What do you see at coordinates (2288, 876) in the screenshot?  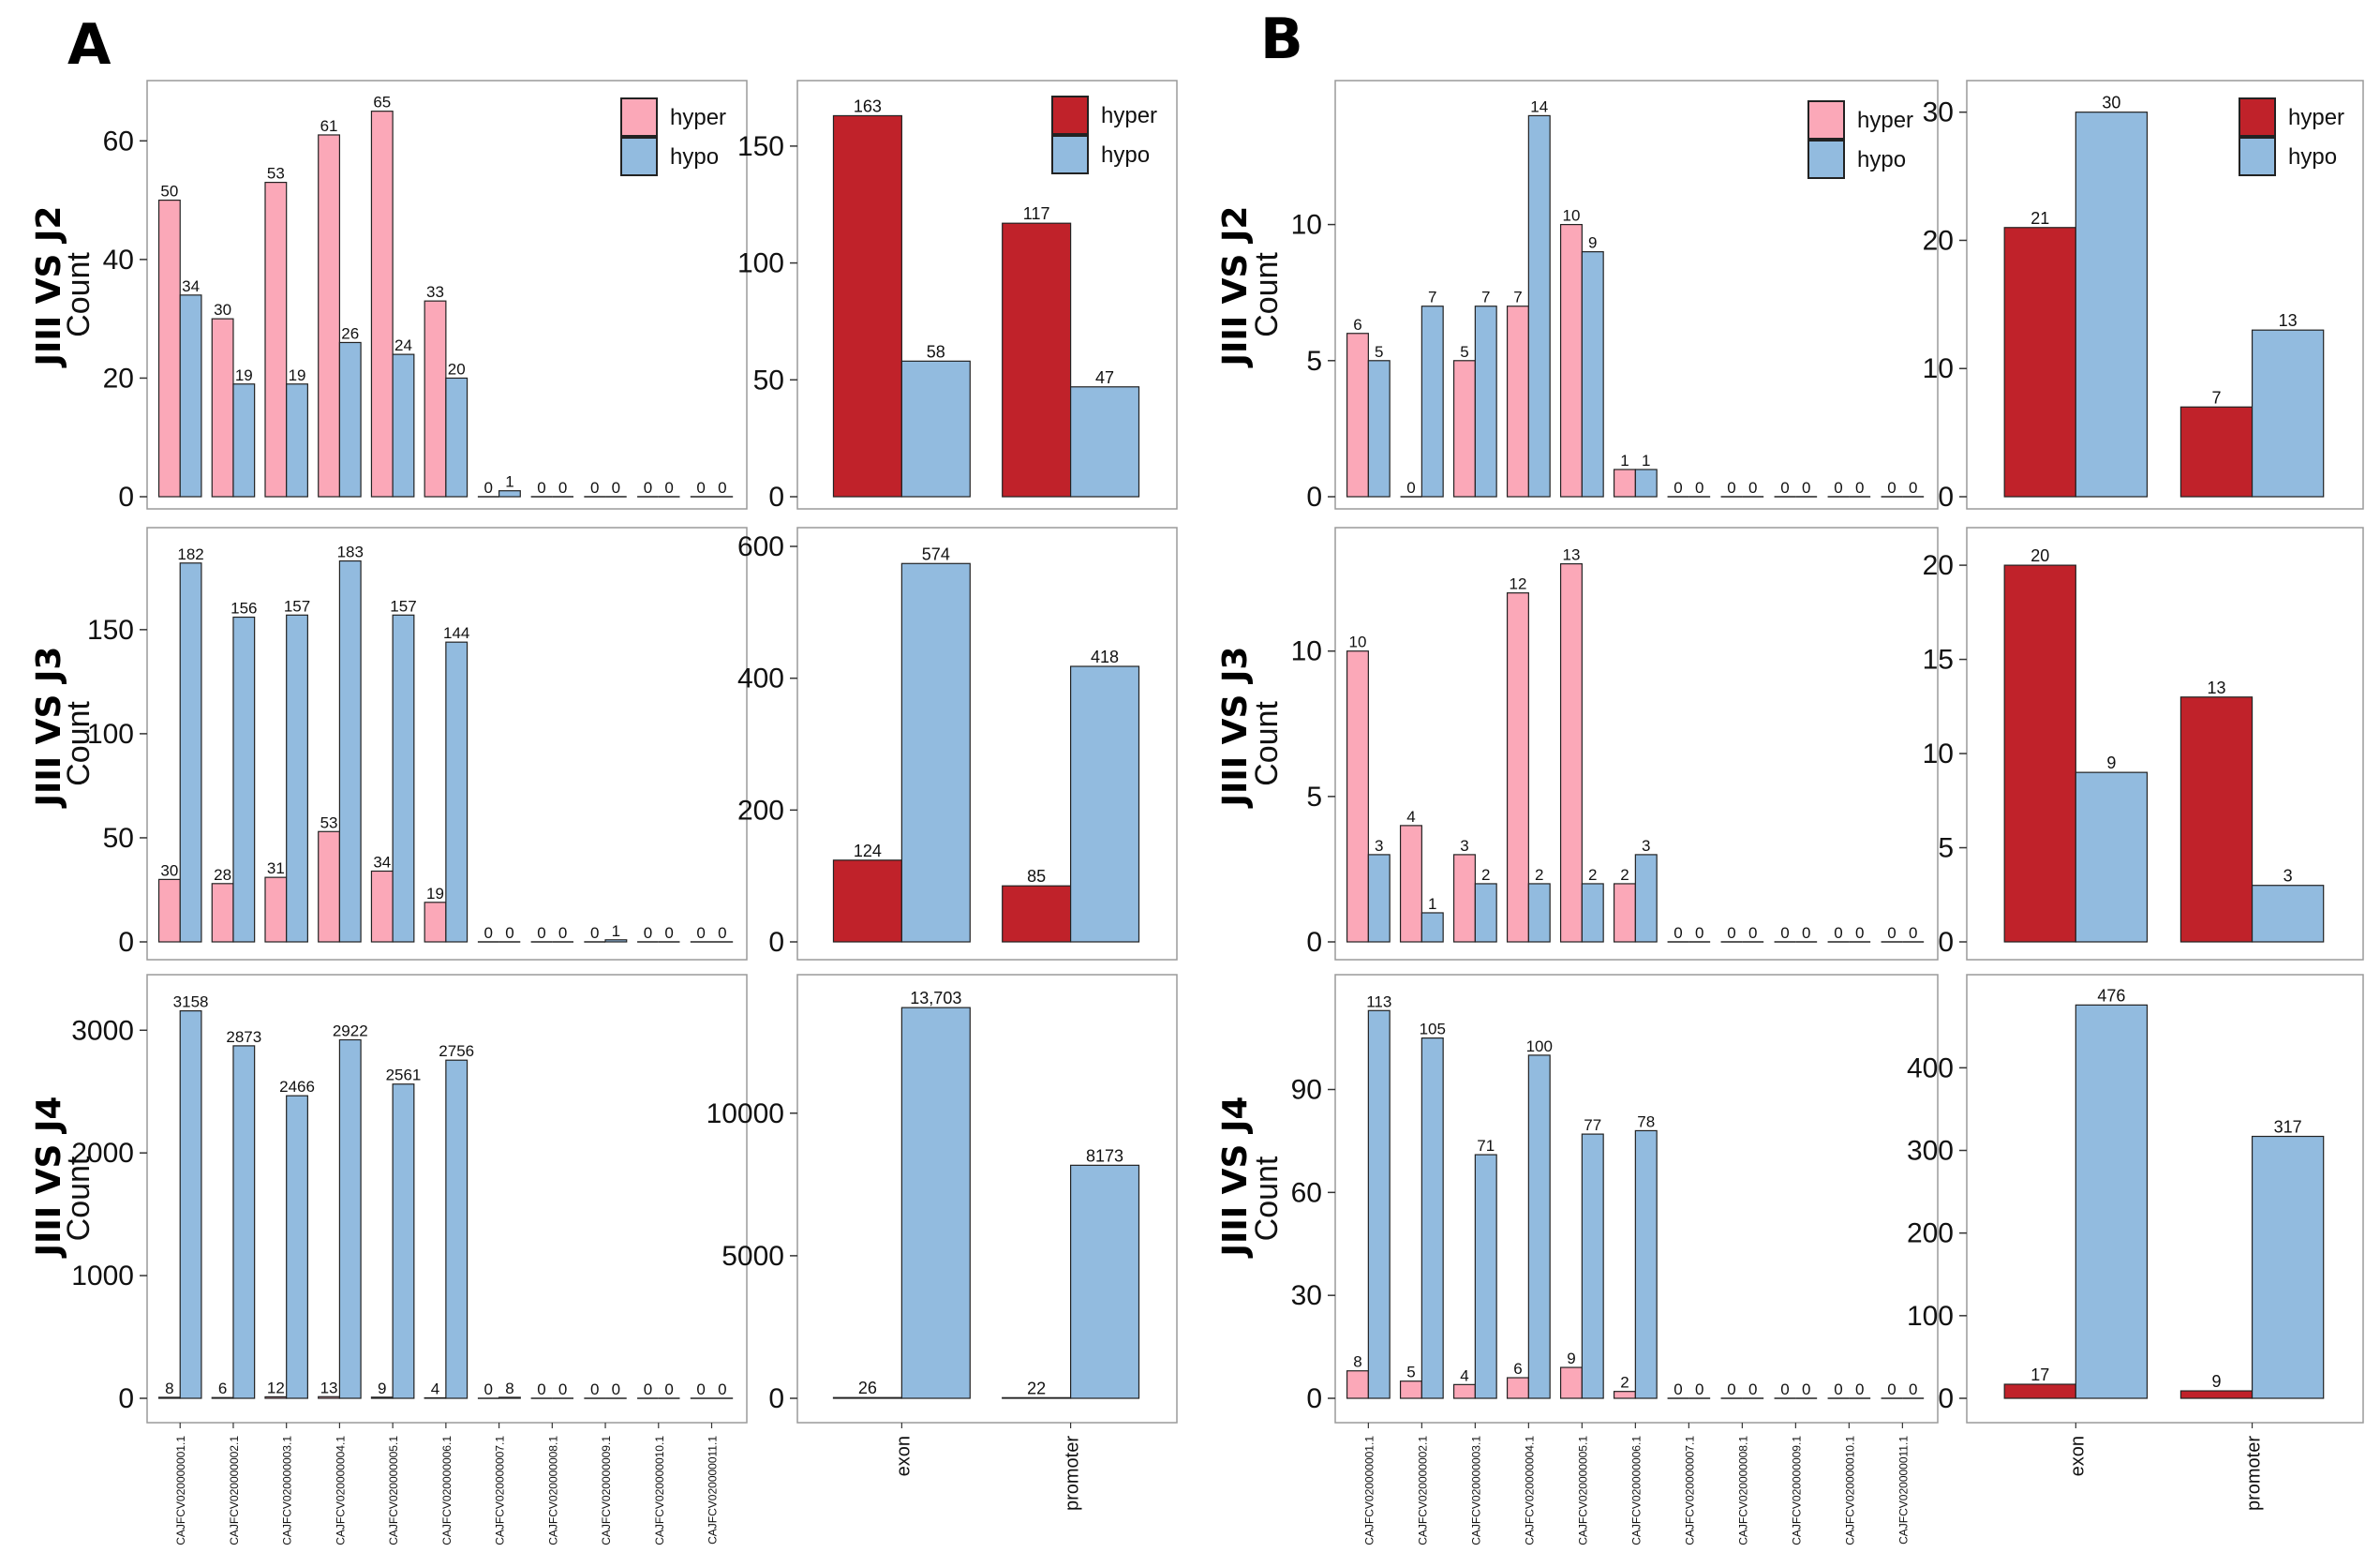 I see `bar-value-label: 3` at bounding box center [2288, 876].